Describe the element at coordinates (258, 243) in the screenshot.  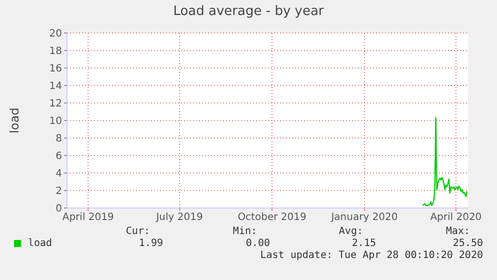
I see `text: 0.00` at that location.